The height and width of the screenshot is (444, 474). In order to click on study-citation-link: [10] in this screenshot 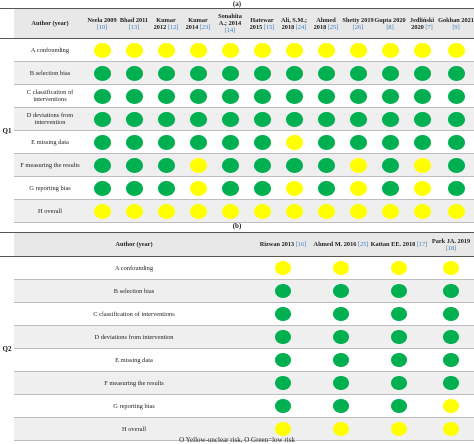, I will do `click(102, 27)`.